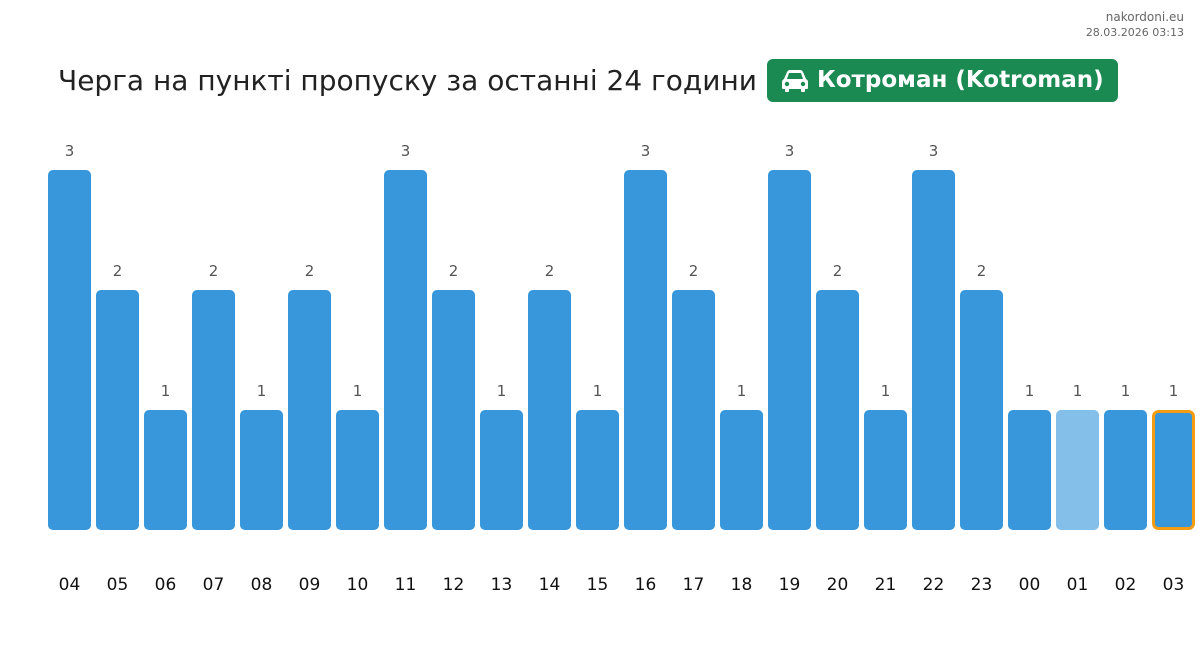  I want to click on value-label-18: 1, so click(742, 391).